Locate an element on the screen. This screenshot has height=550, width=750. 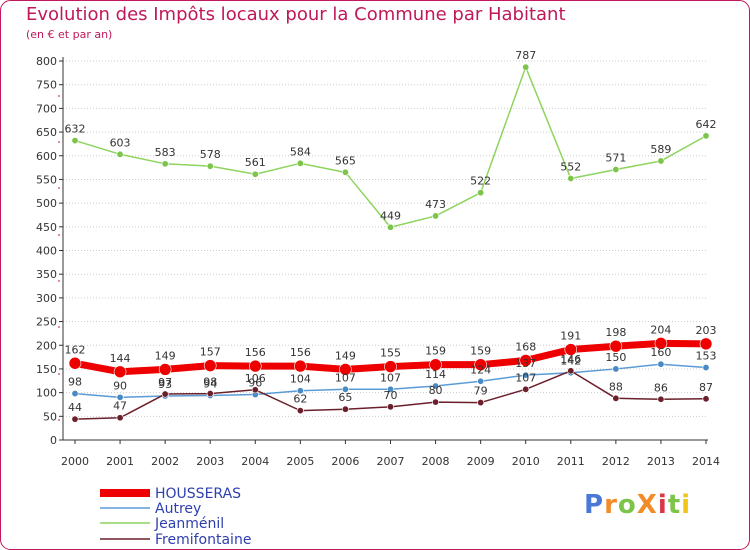
data-label: 603 is located at coordinates (120, 142).